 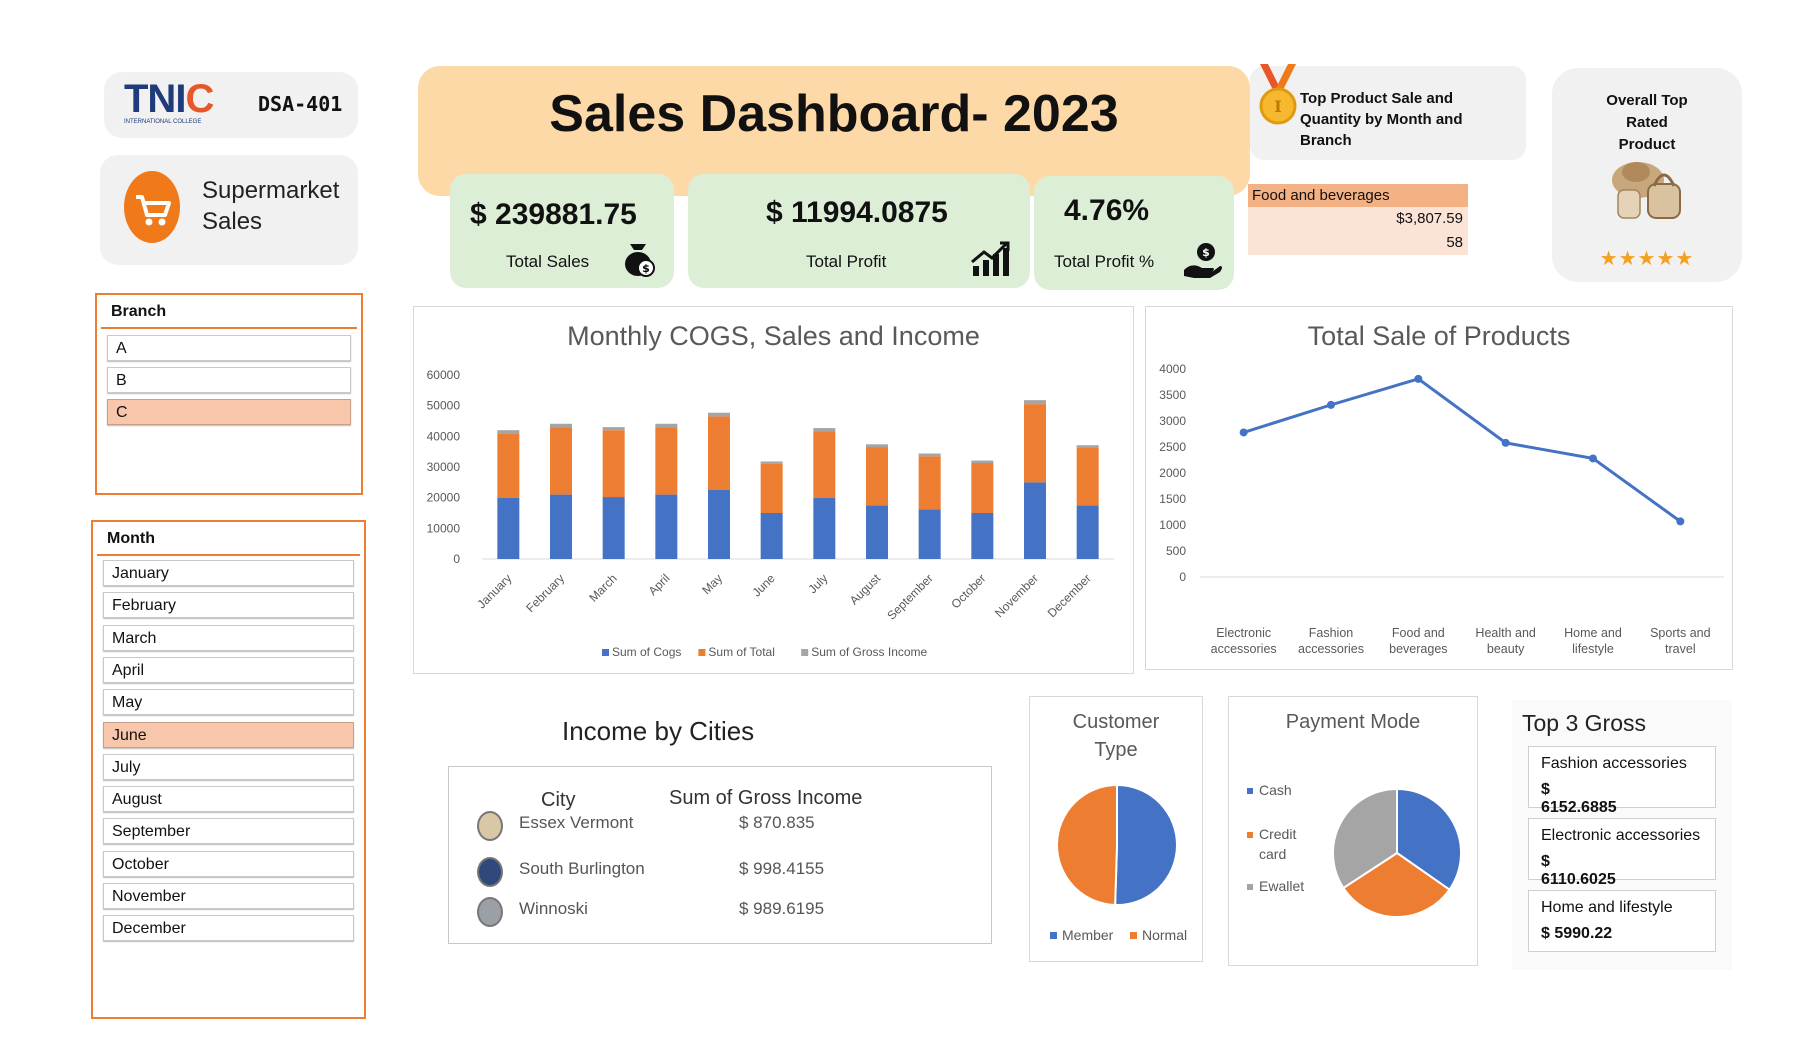 I want to click on payment-mode-panel: Payment Mode Cash Credit card Ewallet, so click(x=1353, y=831).